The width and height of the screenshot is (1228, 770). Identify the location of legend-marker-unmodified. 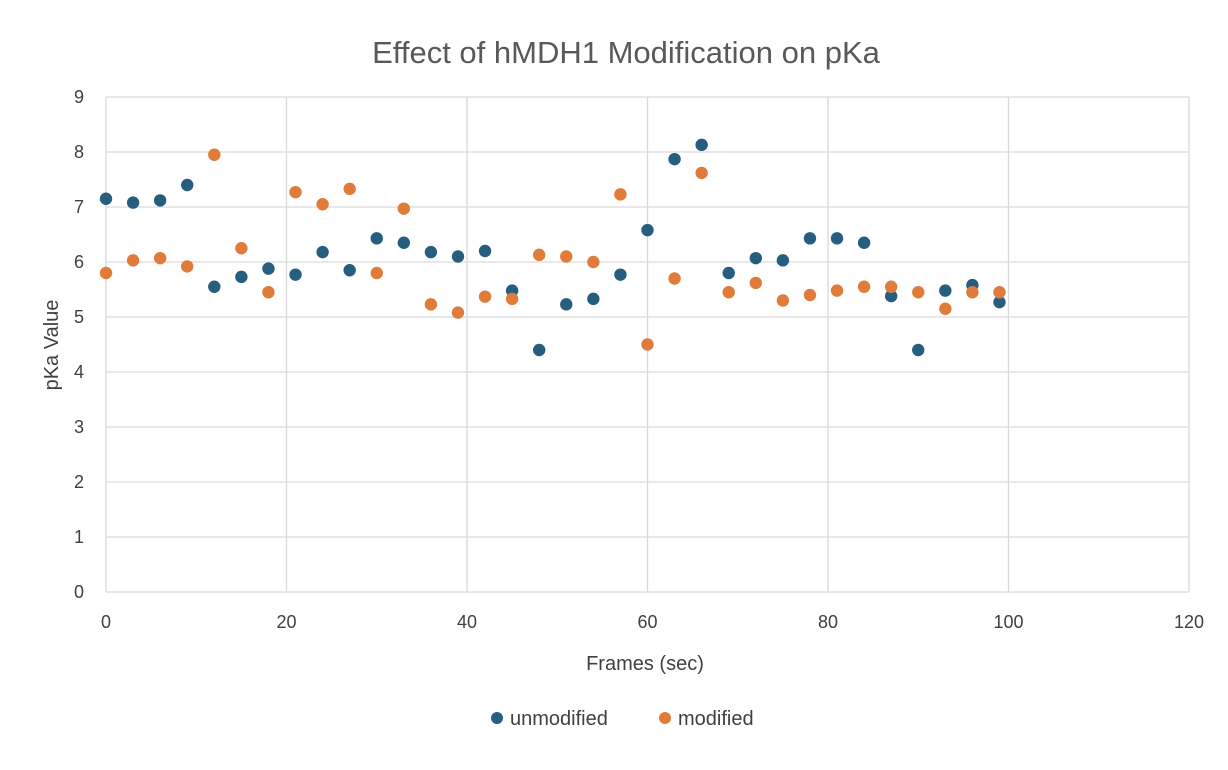
(497, 718).